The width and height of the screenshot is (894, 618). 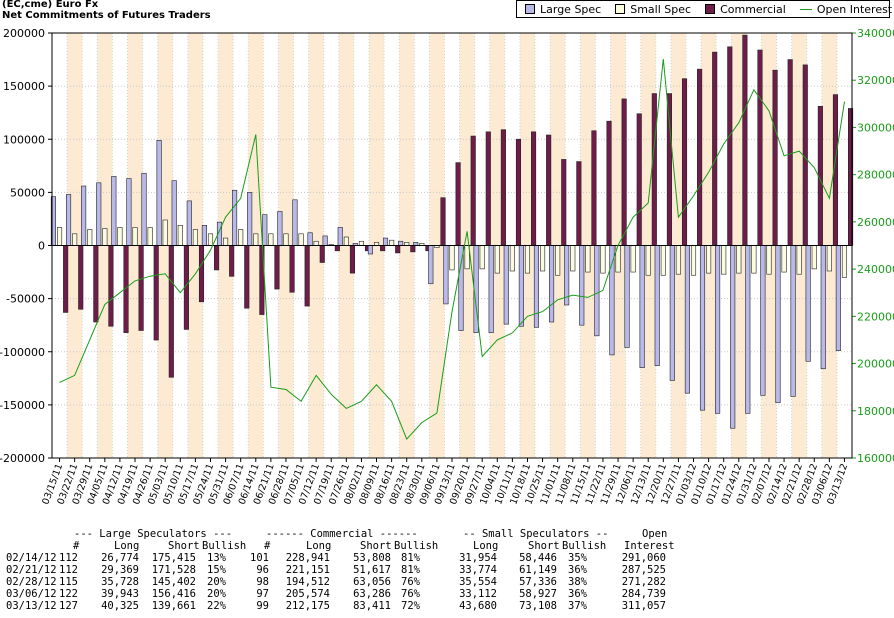 I want to click on stats-col-long3: Long, so click(x=486, y=546).